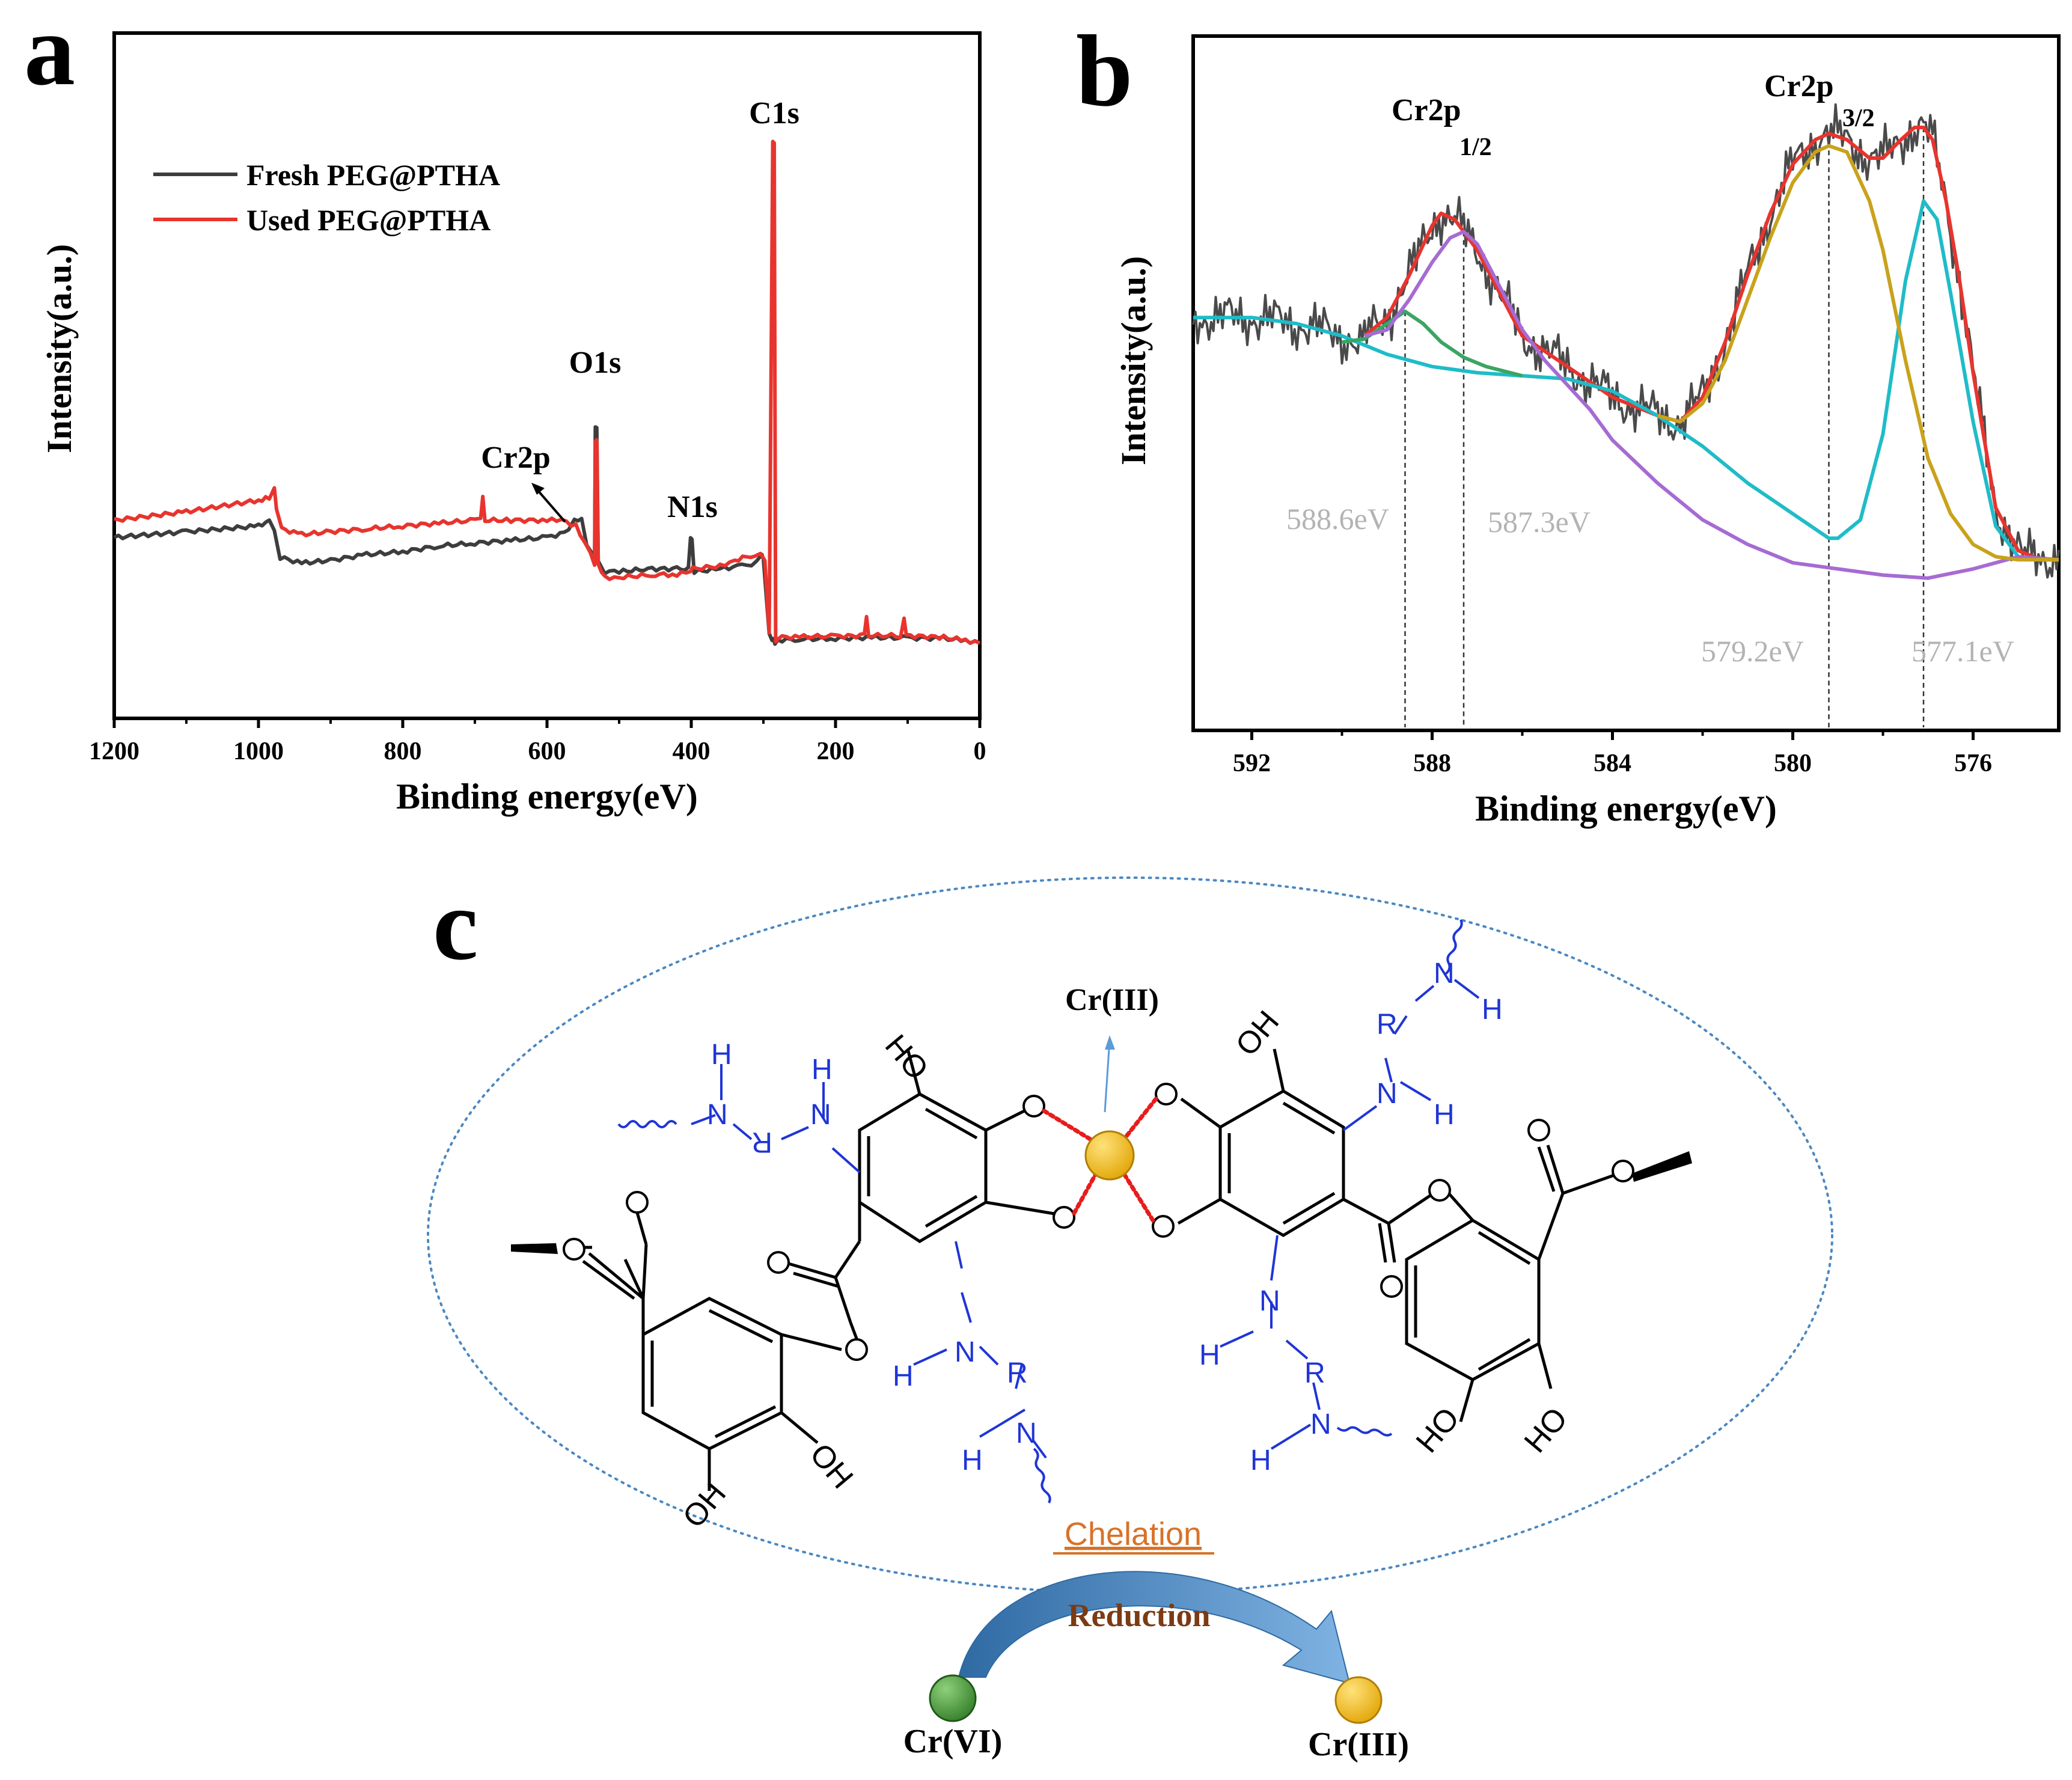 This screenshot has height=1780, width=2072. I want to click on panel-b-letter: b, so click(1104, 70).